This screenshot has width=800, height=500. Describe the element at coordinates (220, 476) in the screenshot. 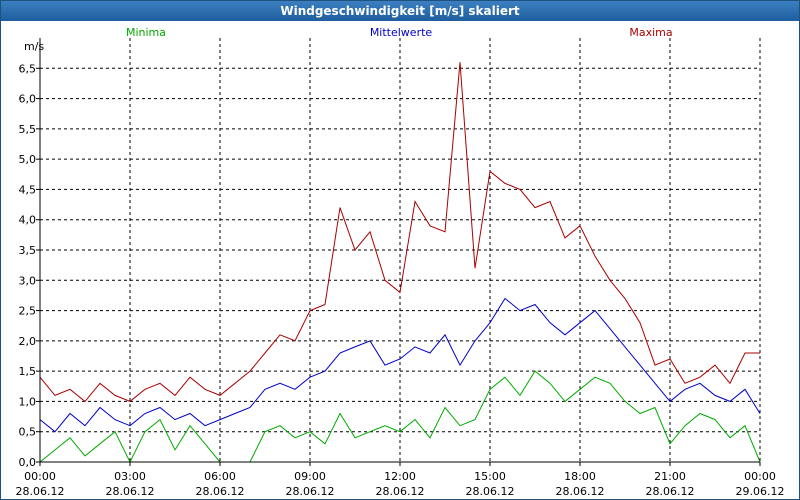

I see `x-tick-time-label: 06:00` at that location.